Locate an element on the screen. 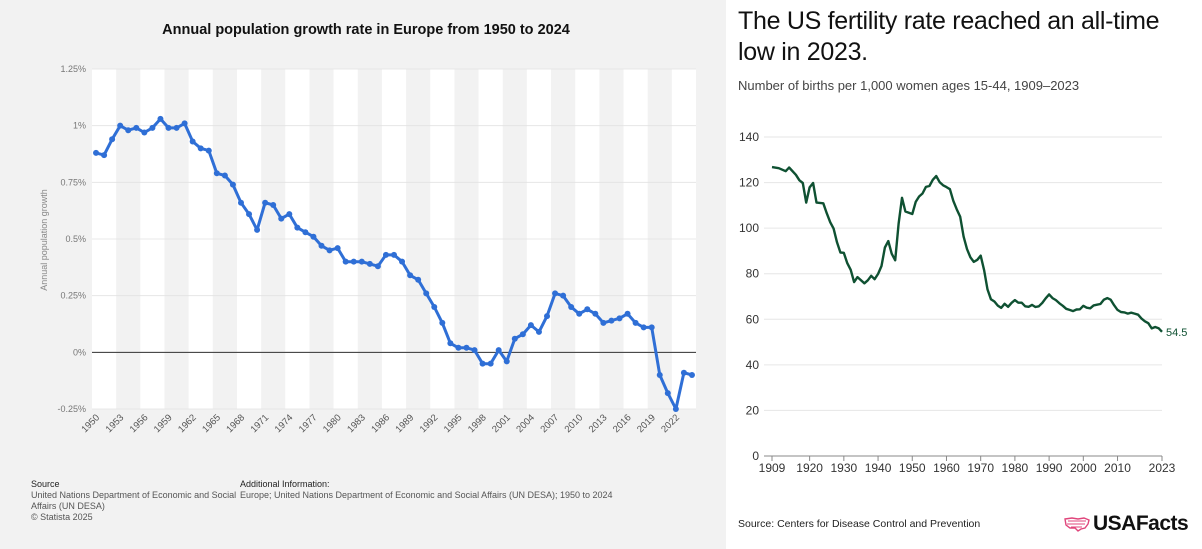 This screenshot has height=549, width=1202. additional-label: Additional Information: is located at coordinates (285, 484).